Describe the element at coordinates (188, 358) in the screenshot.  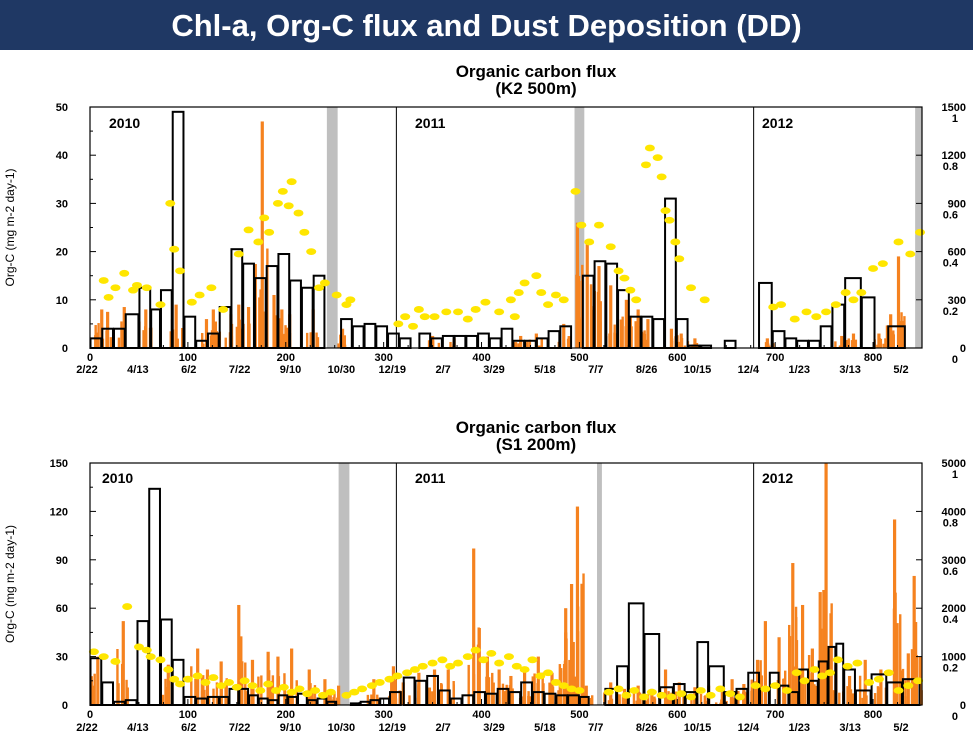
I see `x-tick-label: 100` at that location.